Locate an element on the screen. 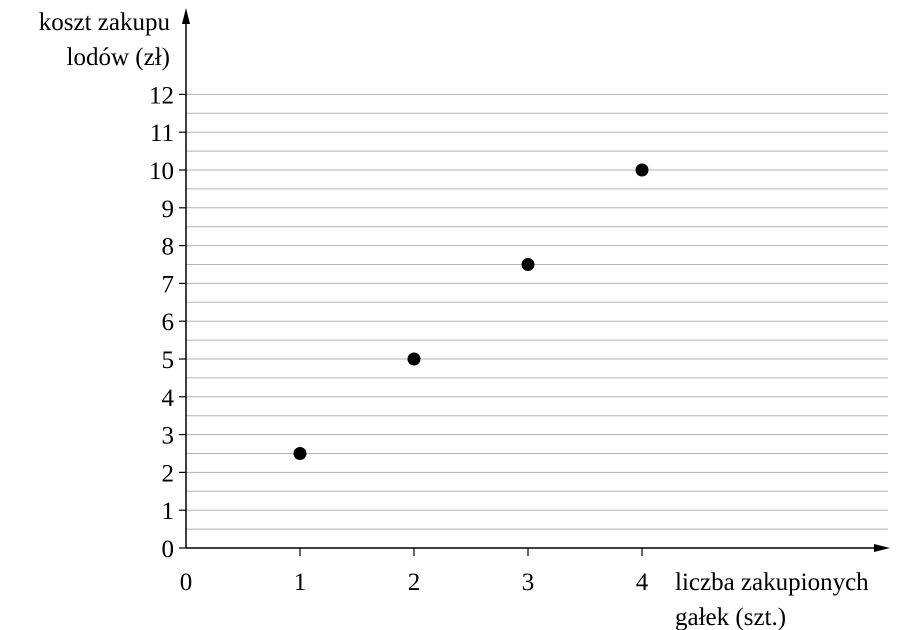 This screenshot has height=630, width=913. y-tick-label: 2 is located at coordinates (168, 473).